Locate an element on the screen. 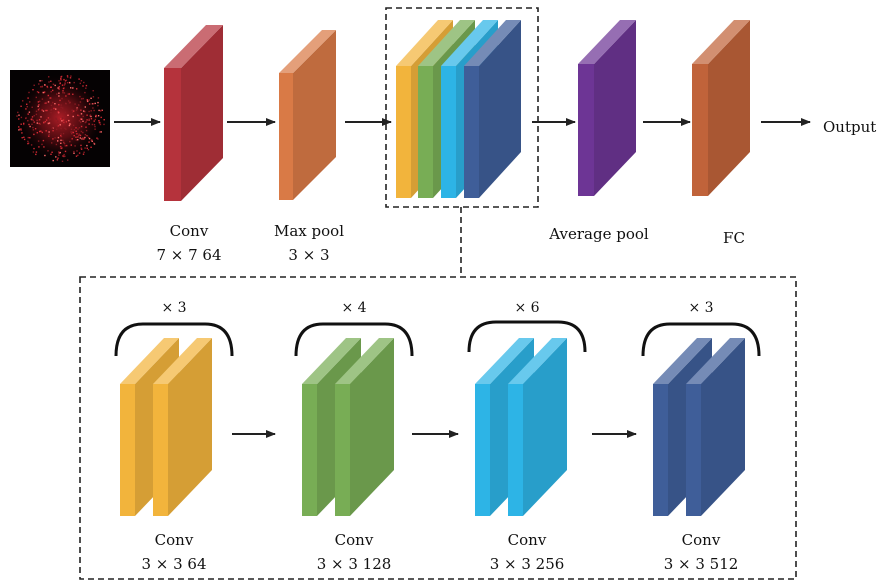 The image size is (879, 583). stage-2: × 4 Conv 3 × 3 128 is located at coordinates (354, 436).